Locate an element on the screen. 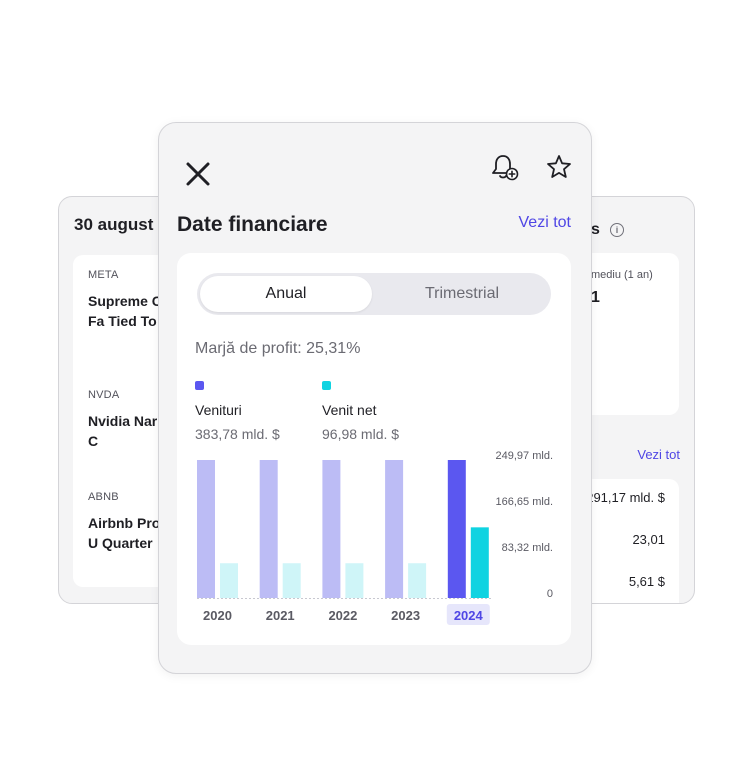 Image resolution: width=750 pixels, height=776 pixels. legend-value: 383,78 mld. $ is located at coordinates (237, 434).